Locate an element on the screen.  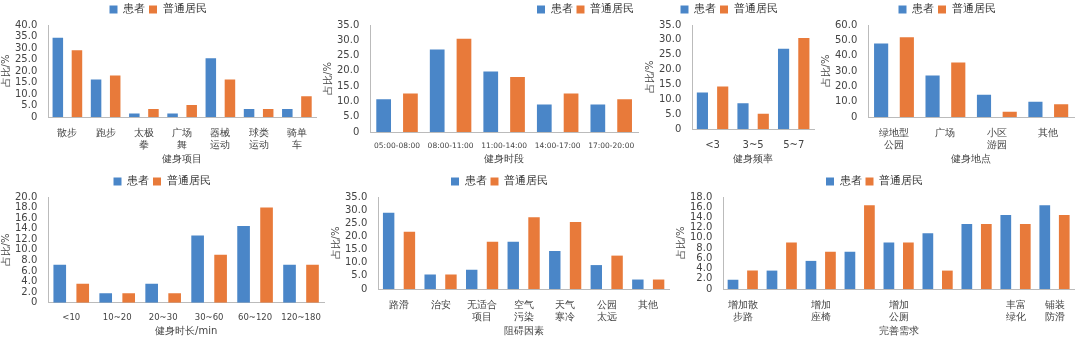
x-tick-label: 公园太远 is located at coordinates (606, 310).